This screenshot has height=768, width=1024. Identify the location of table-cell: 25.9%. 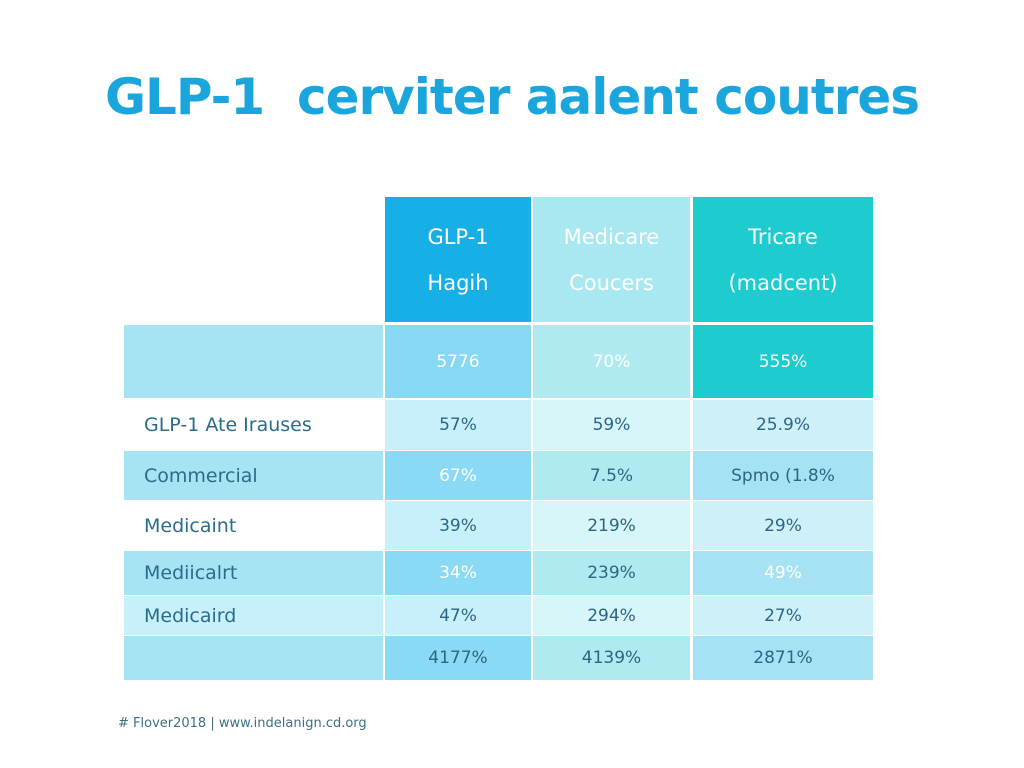
(783, 425).